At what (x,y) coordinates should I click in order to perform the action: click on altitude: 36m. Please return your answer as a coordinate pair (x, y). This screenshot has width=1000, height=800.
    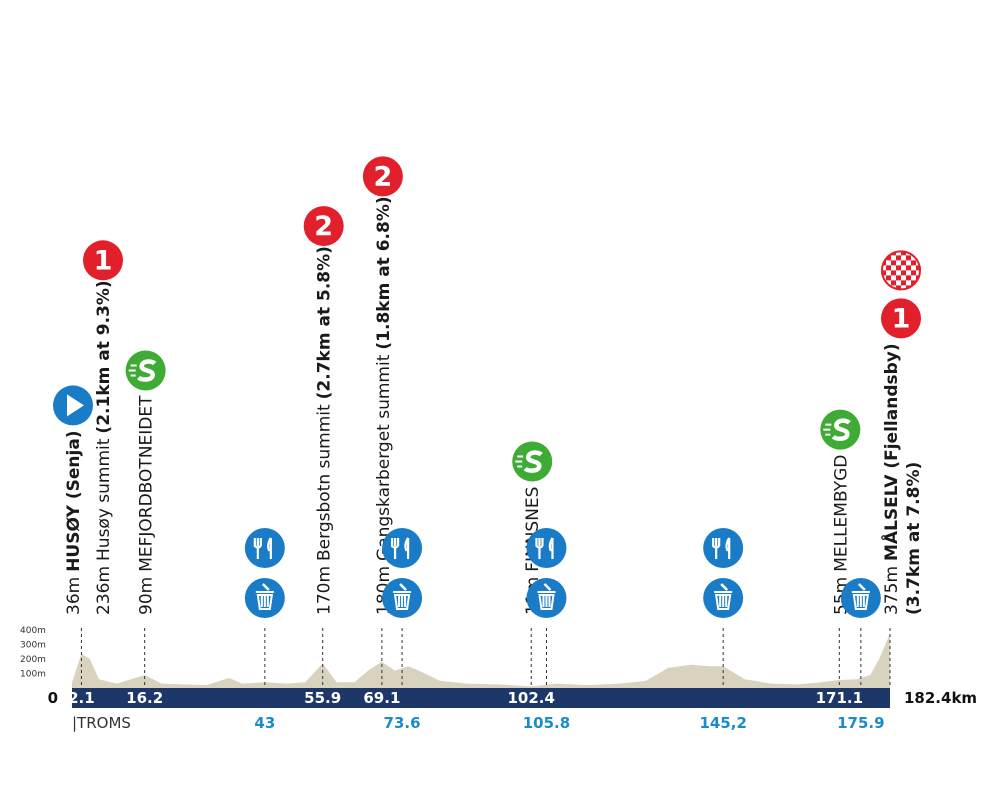
    Looking at the image, I should click on (74, 596).